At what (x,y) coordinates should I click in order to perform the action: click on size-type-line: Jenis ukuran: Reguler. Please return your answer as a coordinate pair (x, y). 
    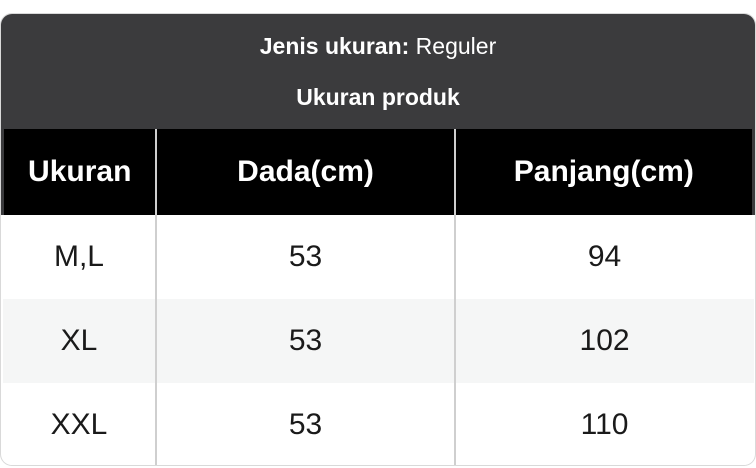
    Looking at the image, I should click on (378, 46).